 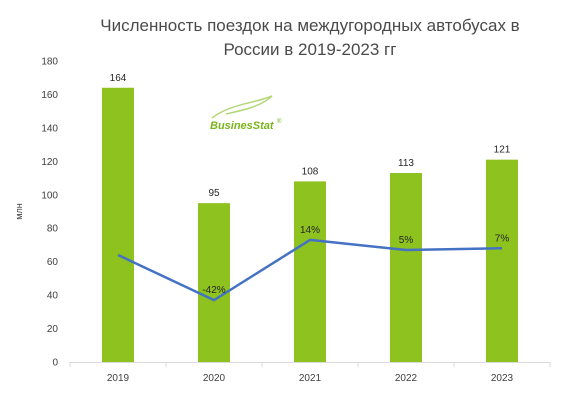 I want to click on bar-value-label: 95, so click(x=214, y=193).